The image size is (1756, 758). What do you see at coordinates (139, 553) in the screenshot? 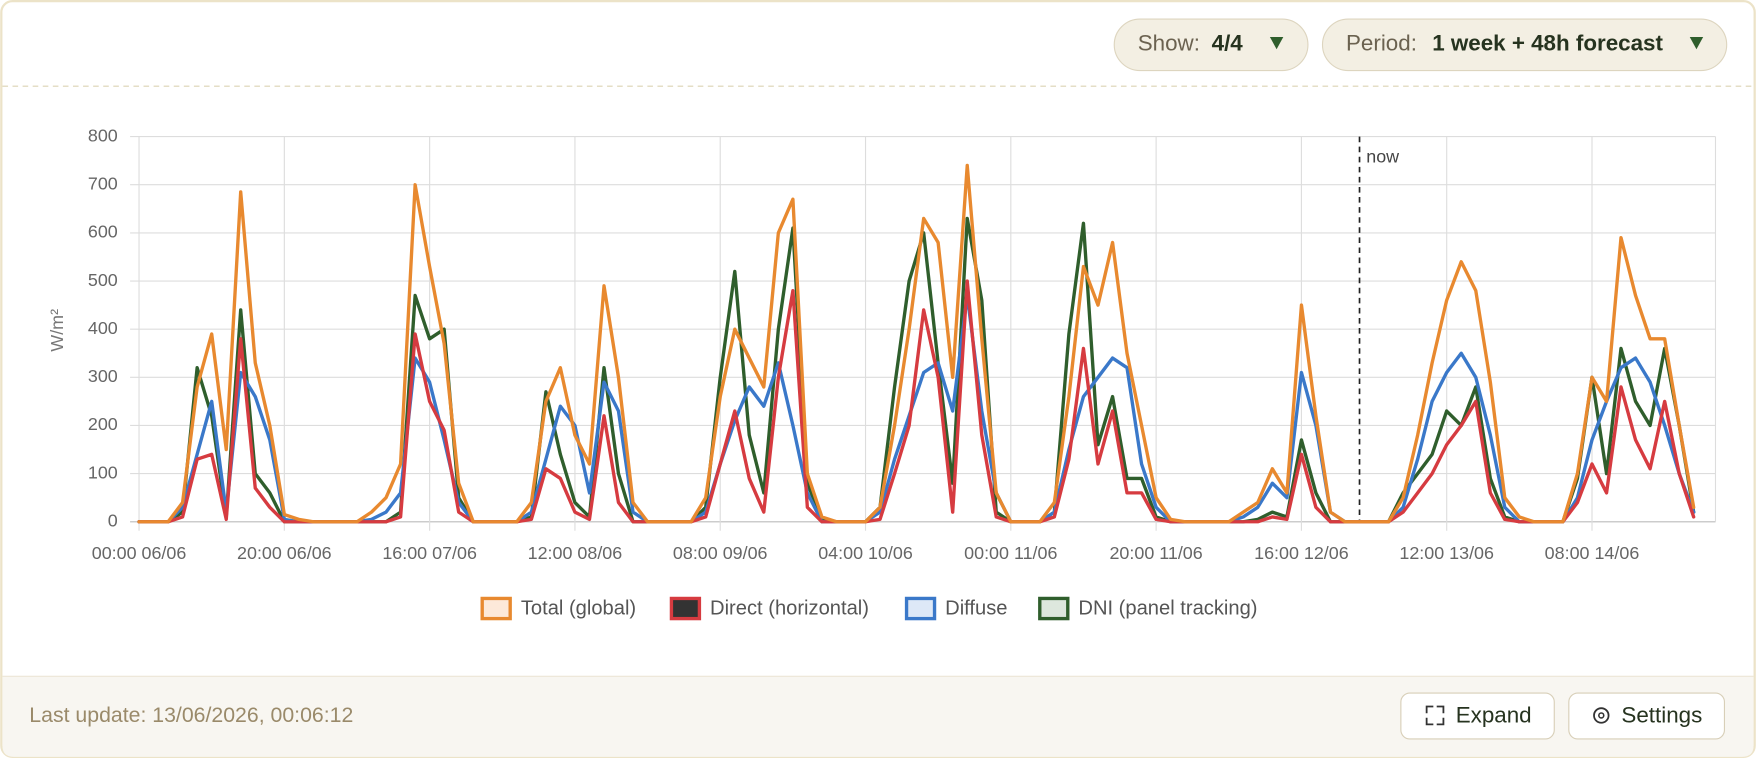
I see `x-tick-label: 00:00 06/06` at bounding box center [139, 553].